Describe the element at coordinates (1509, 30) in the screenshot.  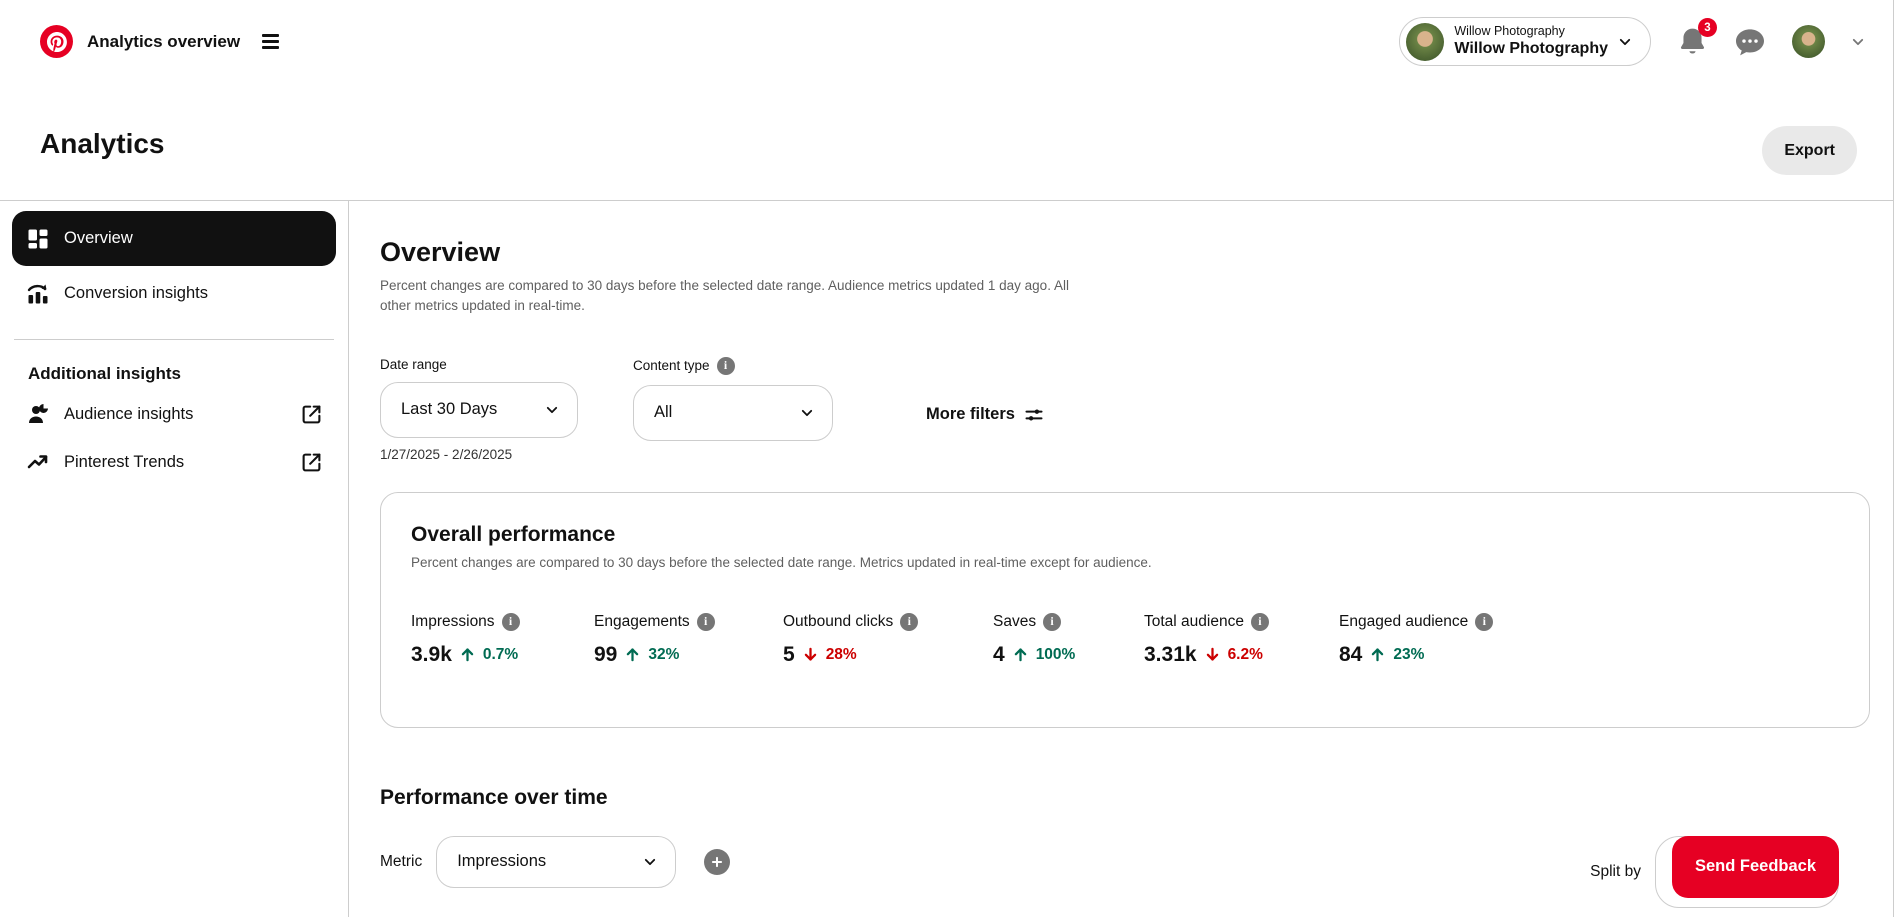
I see `account-name-secondary: Willow Photography` at that location.